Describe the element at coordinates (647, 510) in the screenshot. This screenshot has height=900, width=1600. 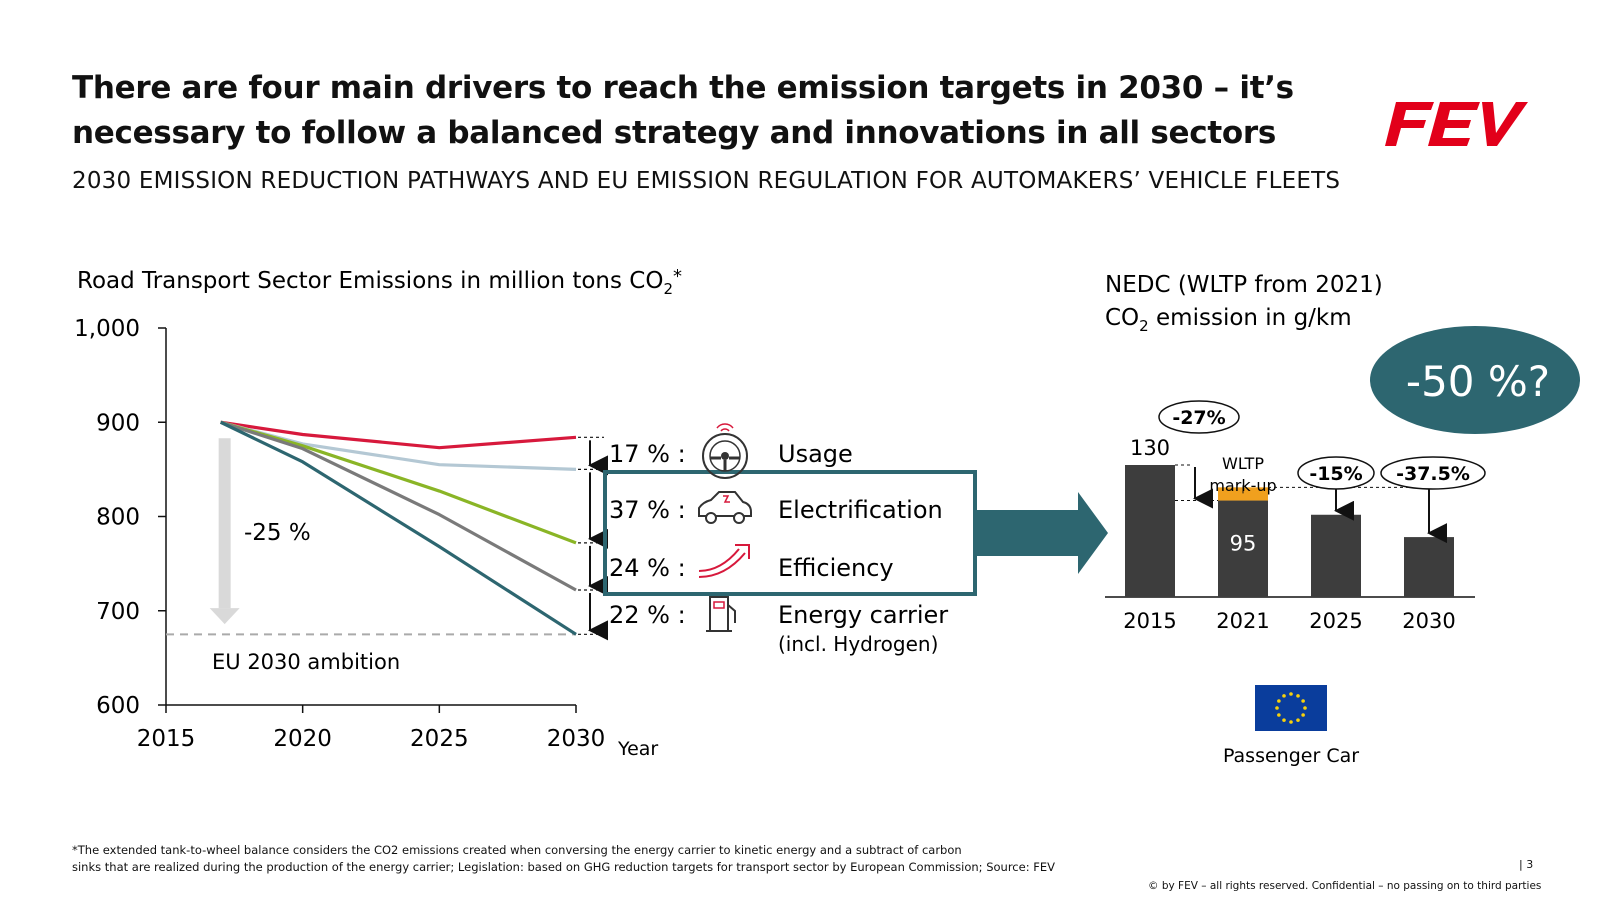
I see `driver-electrification-pct: 37 % :` at that location.